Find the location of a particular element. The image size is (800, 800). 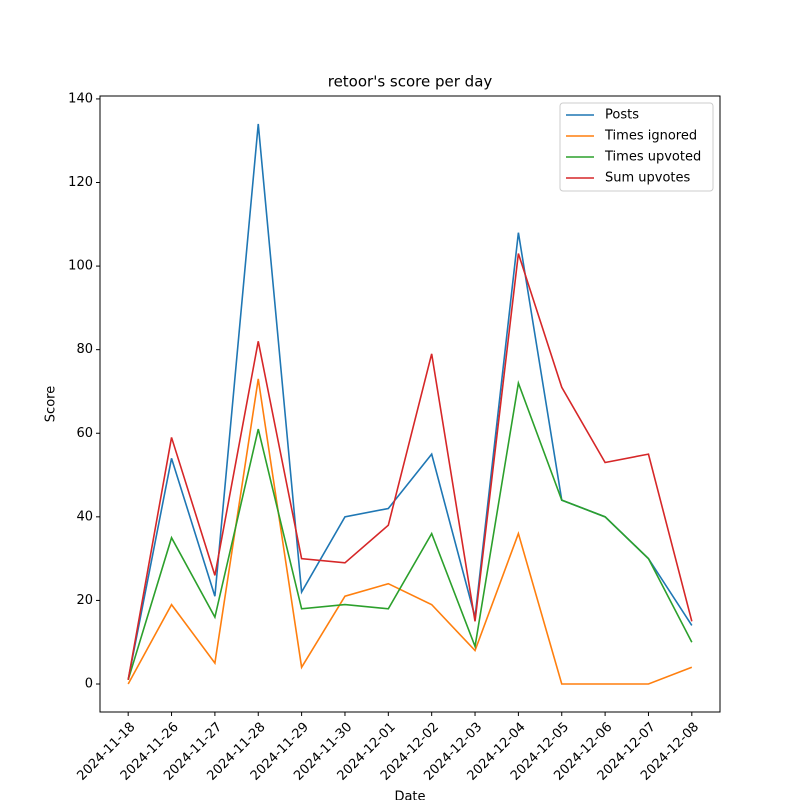

y-tick-label: 20 is located at coordinates (84, 600).